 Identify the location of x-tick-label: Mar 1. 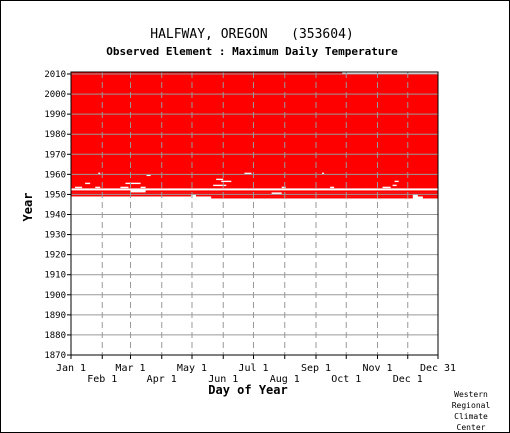
(130, 368).